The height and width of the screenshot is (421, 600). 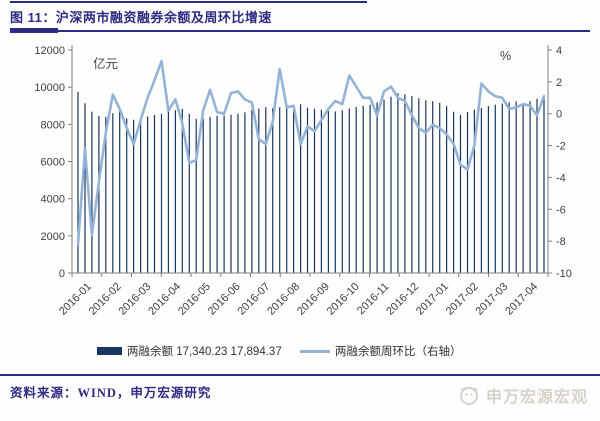 I want to click on left-axis-tick-label: 4000, so click(x=53, y=200).